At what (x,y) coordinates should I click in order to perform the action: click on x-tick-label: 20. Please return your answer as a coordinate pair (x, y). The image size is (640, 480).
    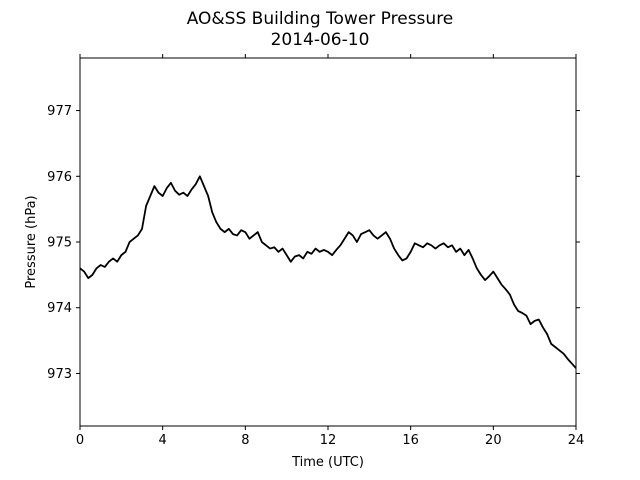
    Looking at the image, I should click on (493, 440).